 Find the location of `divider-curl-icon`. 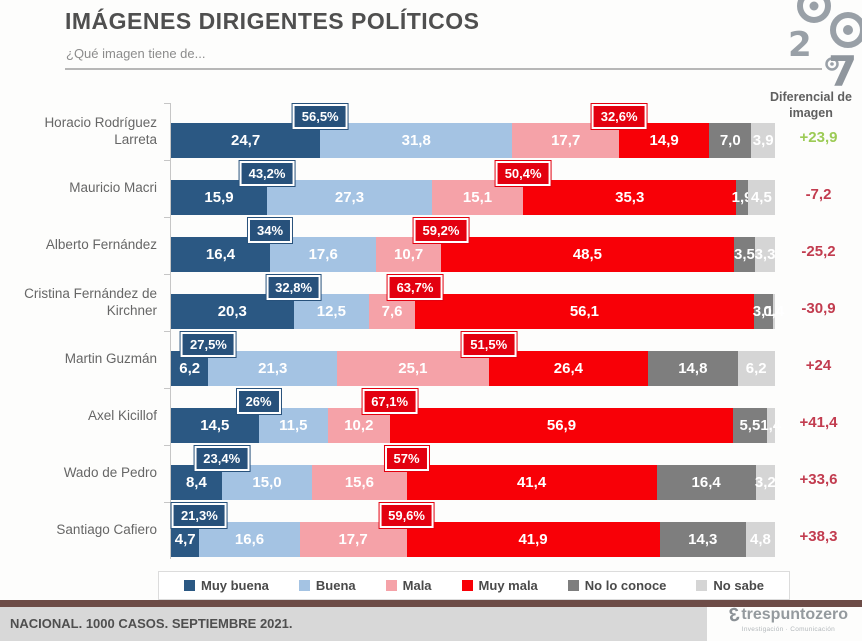

divider-curl-icon is located at coordinates (832, 66).